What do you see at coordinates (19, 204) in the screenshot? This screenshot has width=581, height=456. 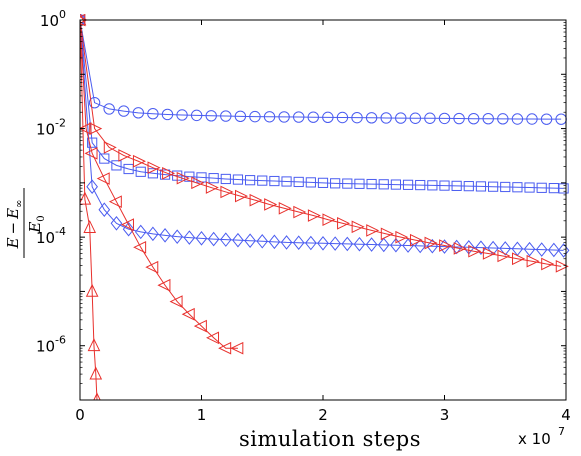 I see `ylab-inf-sub: ∞` at bounding box center [19, 204].